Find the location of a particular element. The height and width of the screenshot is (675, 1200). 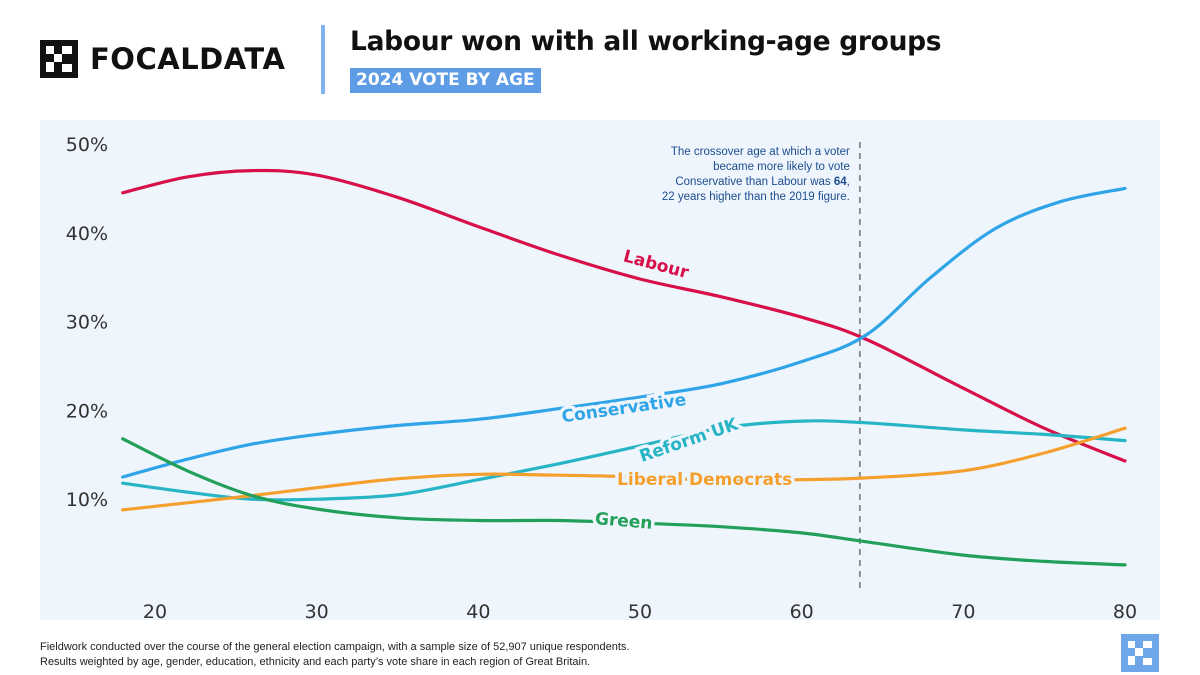

series-label-reform-uk: Reform UK is located at coordinates (689, 440).